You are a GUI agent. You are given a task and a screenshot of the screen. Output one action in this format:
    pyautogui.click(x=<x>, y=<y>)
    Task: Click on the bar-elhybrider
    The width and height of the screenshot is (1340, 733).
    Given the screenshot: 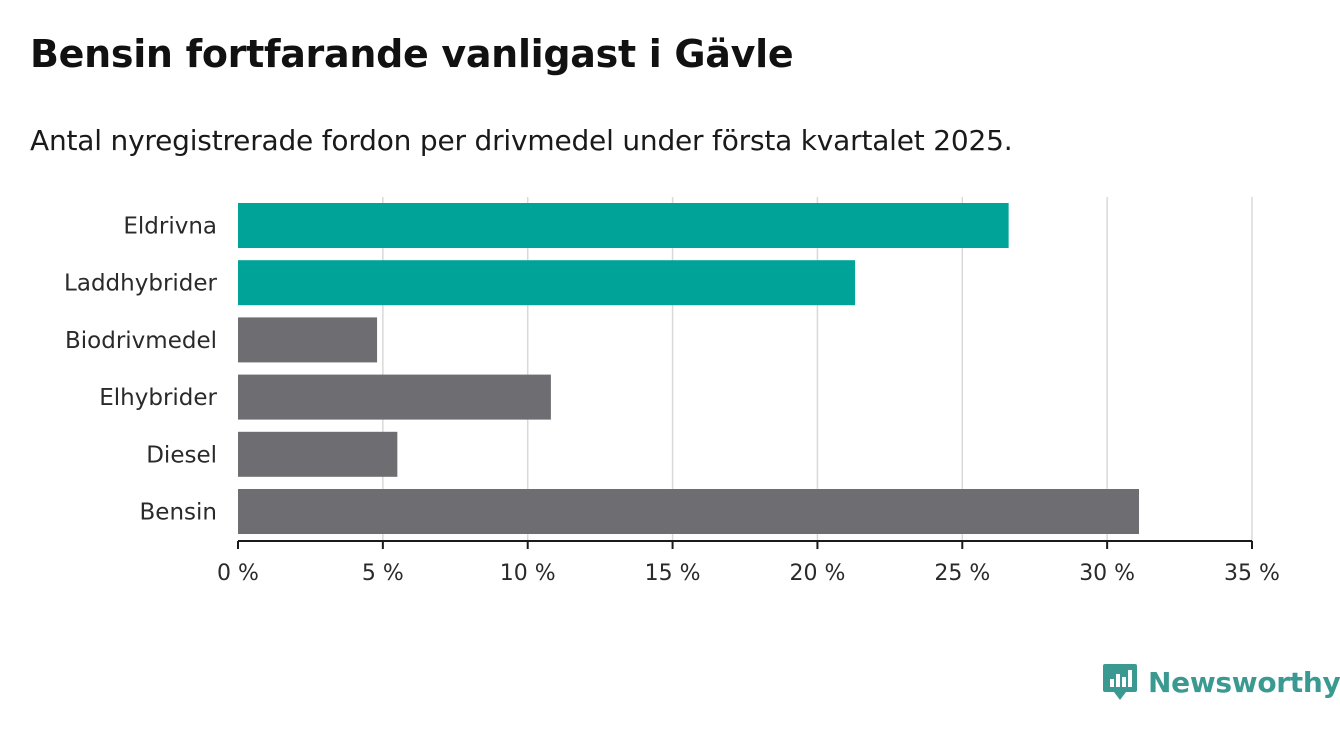 What is the action you would take?
    pyautogui.click(x=394, y=397)
    